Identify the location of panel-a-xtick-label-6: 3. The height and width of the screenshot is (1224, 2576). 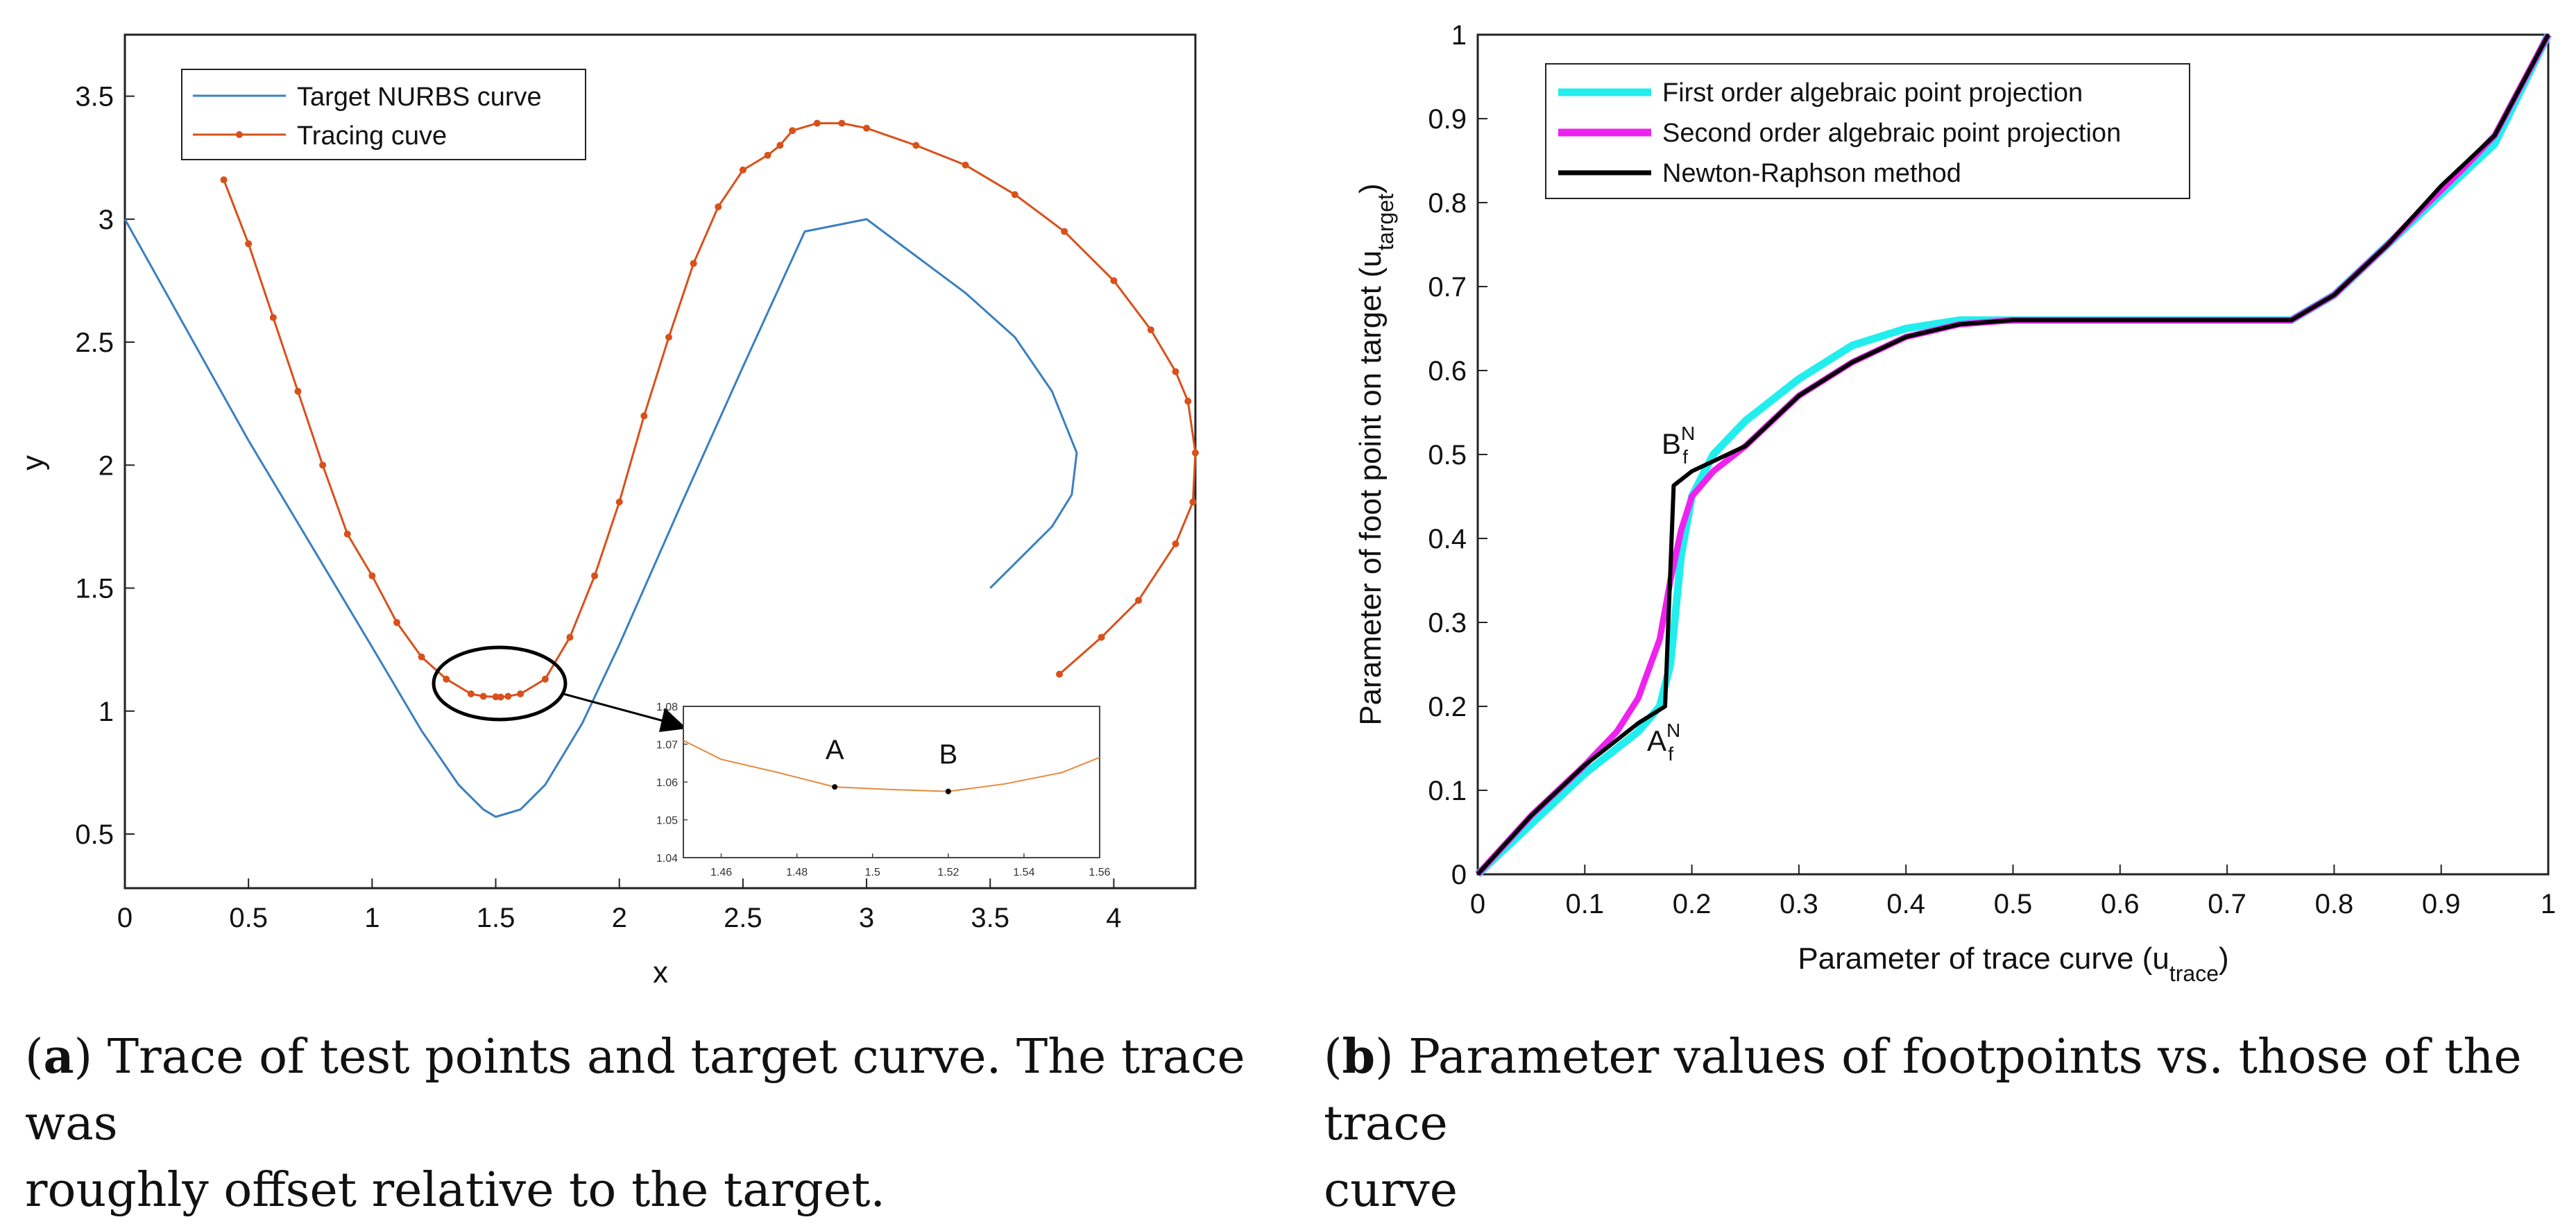
(866, 918).